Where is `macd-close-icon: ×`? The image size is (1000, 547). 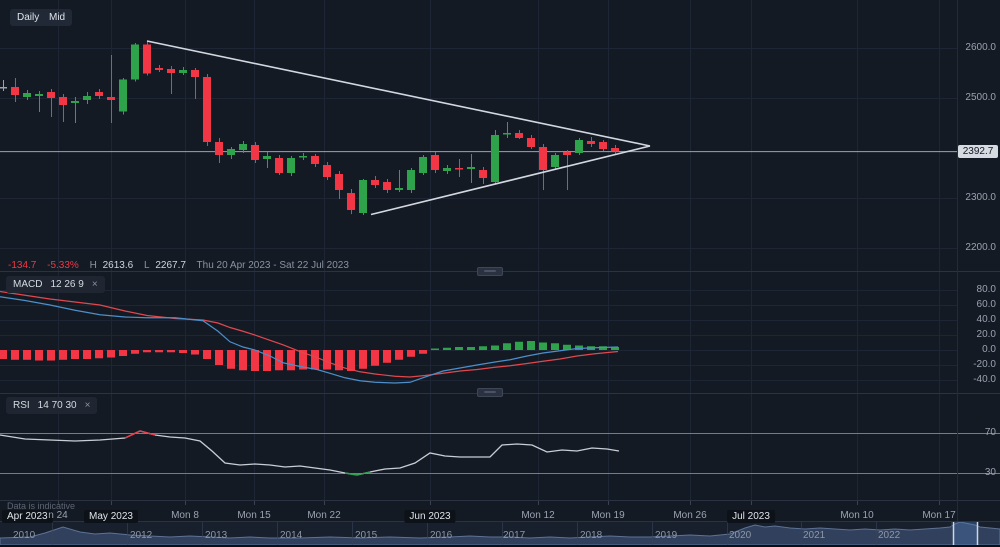 macd-close-icon: × is located at coordinates (94, 284).